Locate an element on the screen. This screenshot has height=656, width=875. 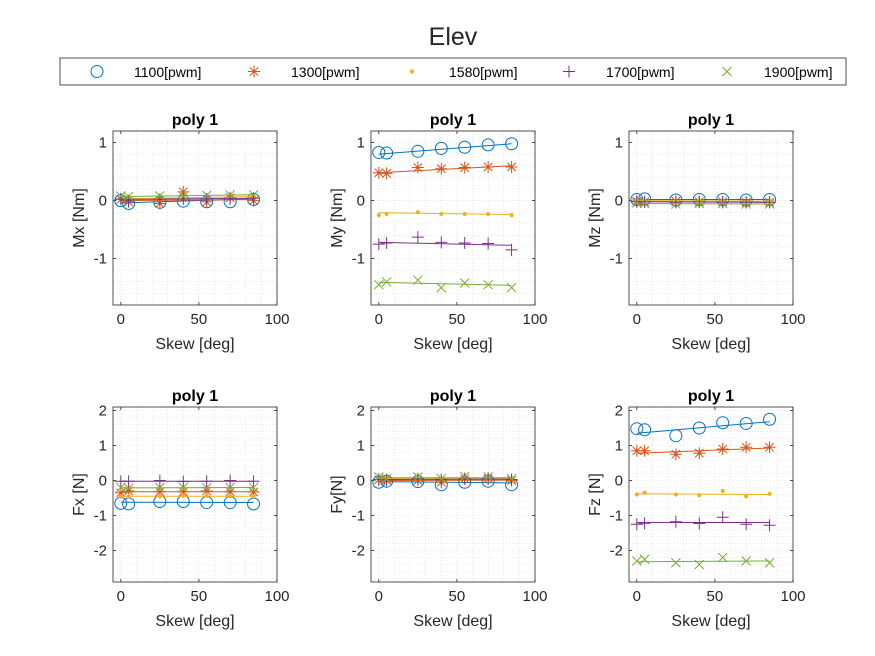
legend-item: 1100[pwm] is located at coordinates (145, 72).